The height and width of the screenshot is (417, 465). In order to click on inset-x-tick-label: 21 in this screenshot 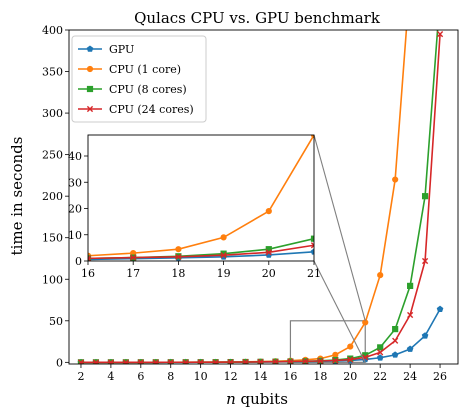, I will do `click(314, 273)`.